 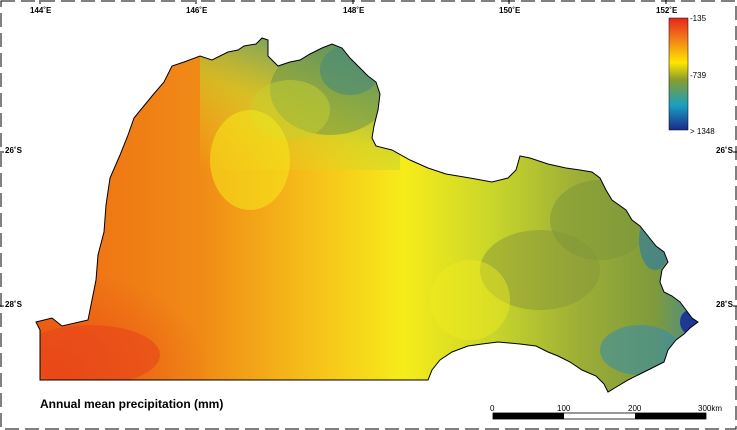 I want to click on lon-label-146: 146˚E, so click(x=197, y=10).